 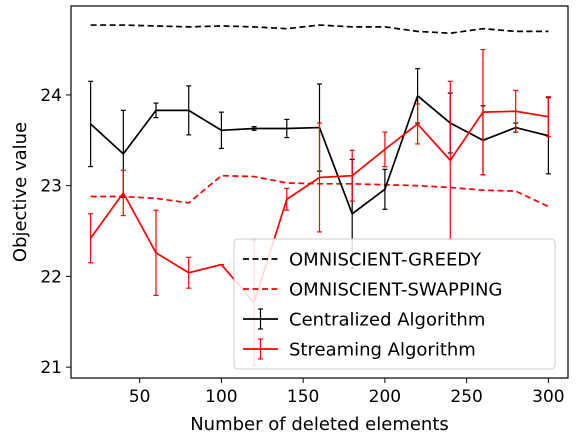 I want to click on x-tick-label: 200, so click(x=385, y=397).